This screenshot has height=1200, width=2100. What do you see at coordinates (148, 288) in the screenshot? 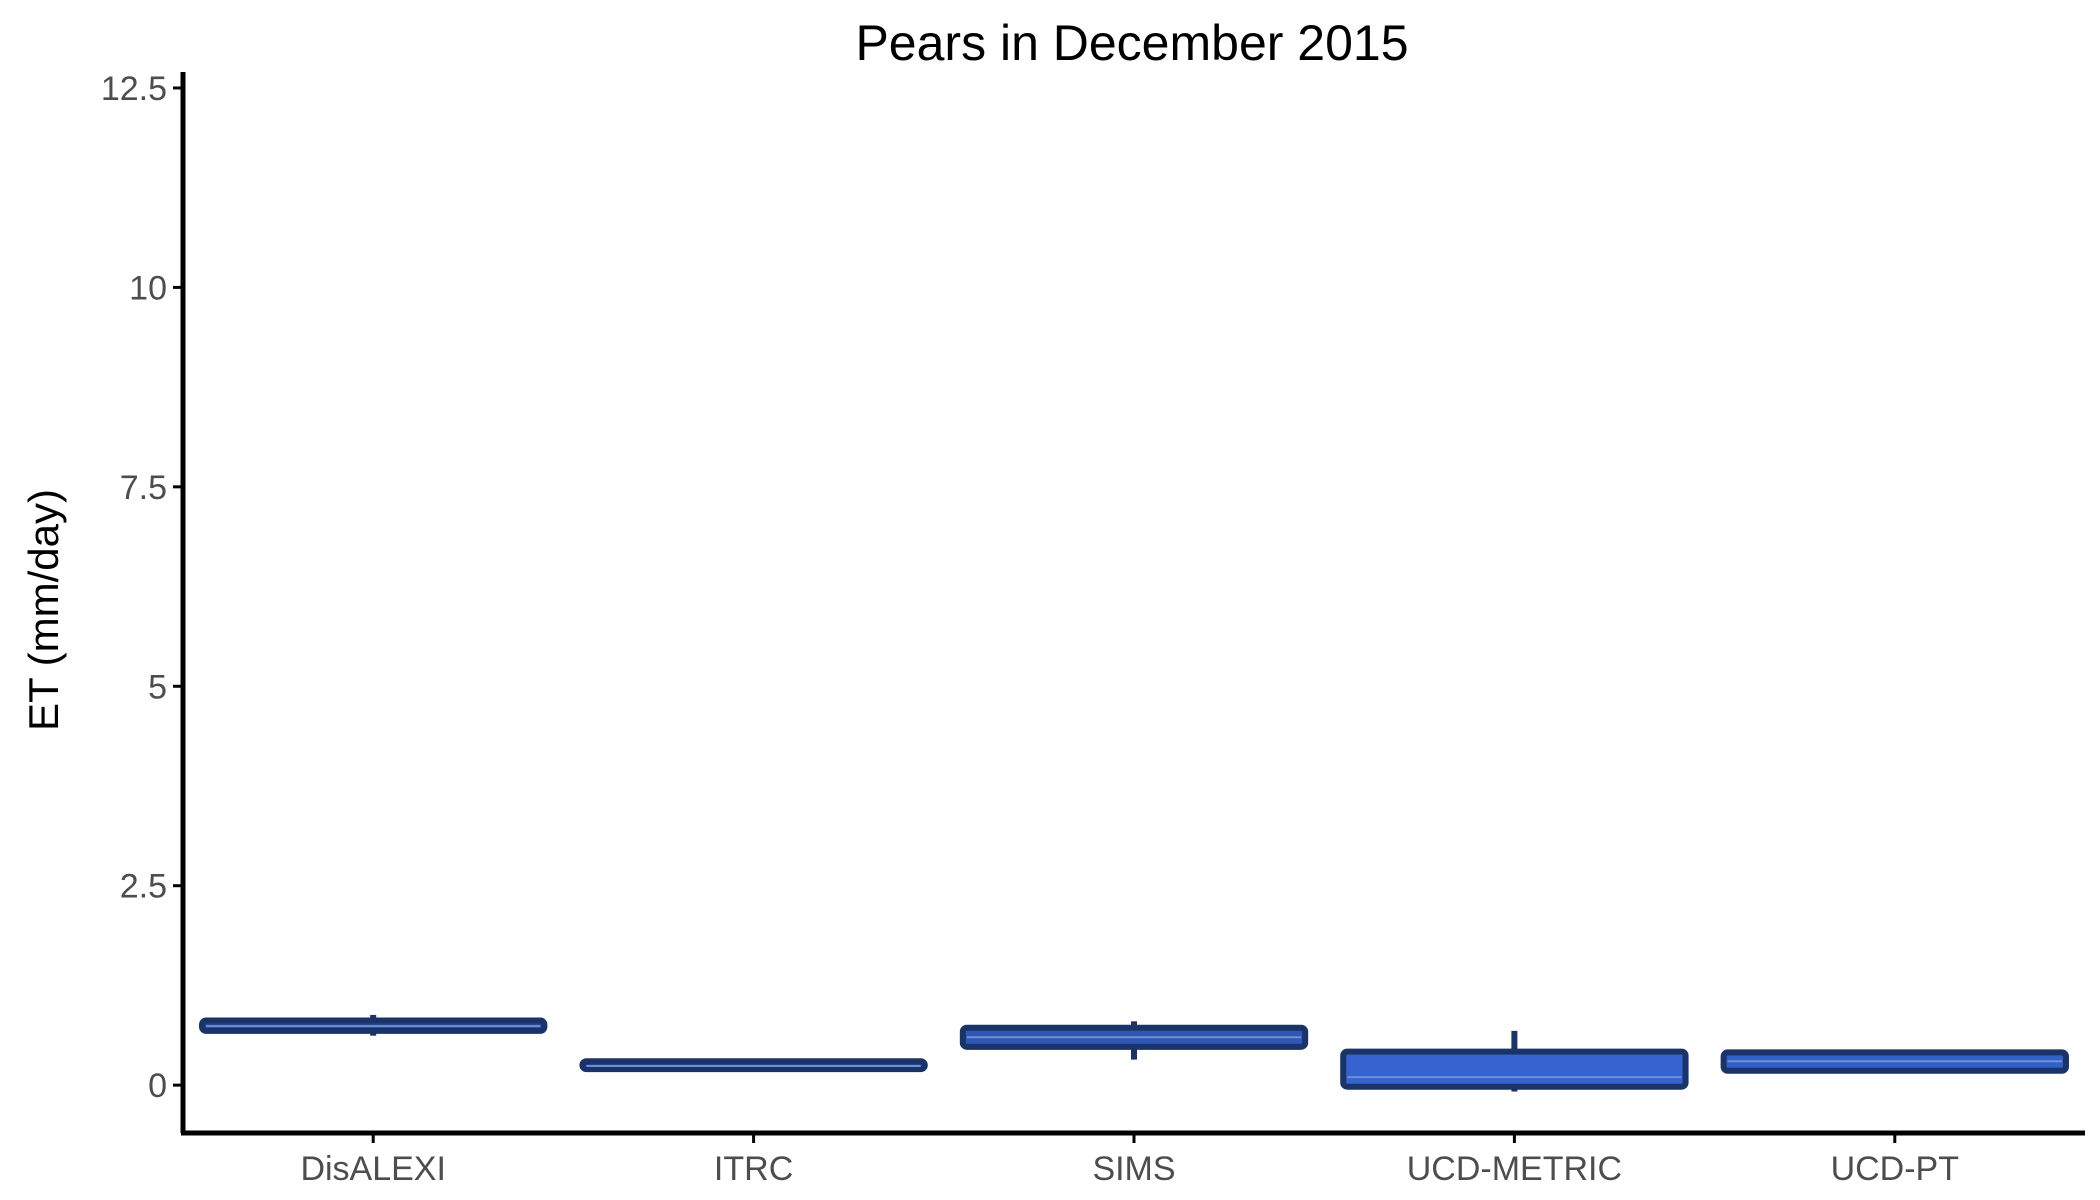
I see `y-tick-label: 10` at bounding box center [148, 288].